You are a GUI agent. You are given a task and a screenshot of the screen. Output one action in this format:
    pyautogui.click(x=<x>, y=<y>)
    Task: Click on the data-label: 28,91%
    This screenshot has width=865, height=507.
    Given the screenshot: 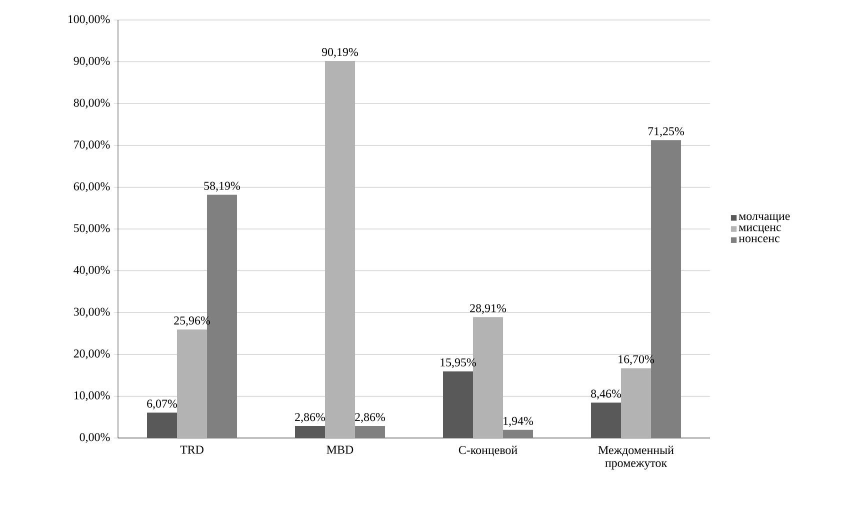 What is the action you would take?
    pyautogui.click(x=488, y=309)
    